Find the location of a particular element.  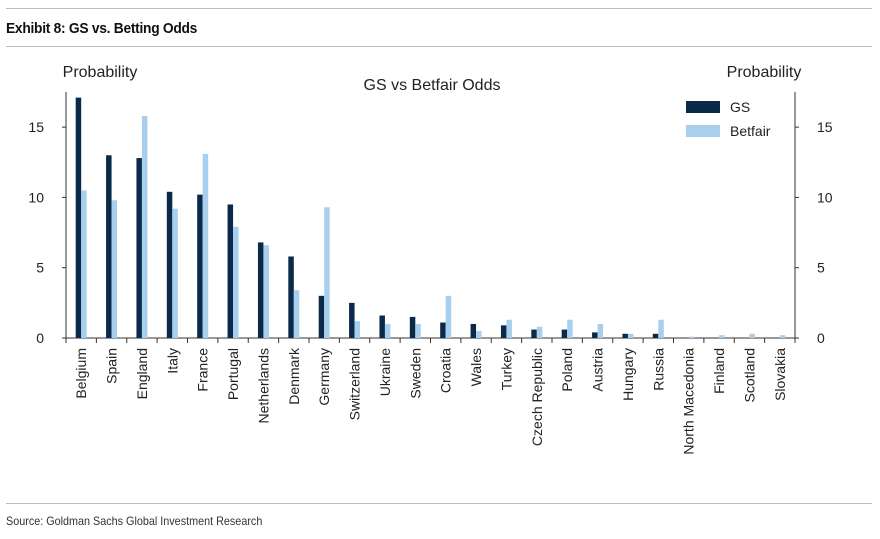

x-tick-label: Sweden is located at coordinates (415, 373).